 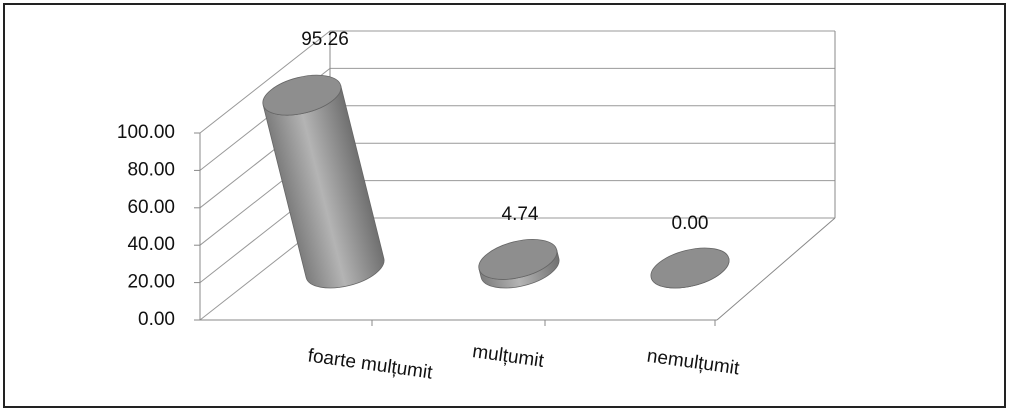 I want to click on value-label: 0.00, so click(x=690, y=223).